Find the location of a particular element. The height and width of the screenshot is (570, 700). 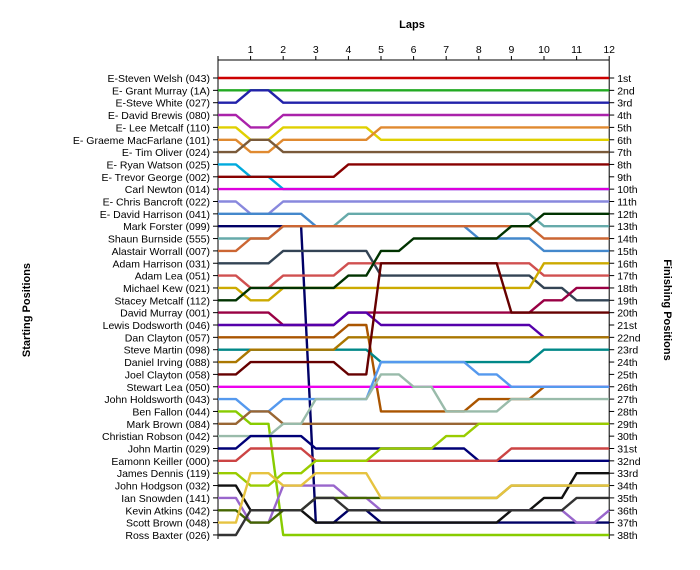

finishing-label: 32nd is located at coordinates (629, 462).